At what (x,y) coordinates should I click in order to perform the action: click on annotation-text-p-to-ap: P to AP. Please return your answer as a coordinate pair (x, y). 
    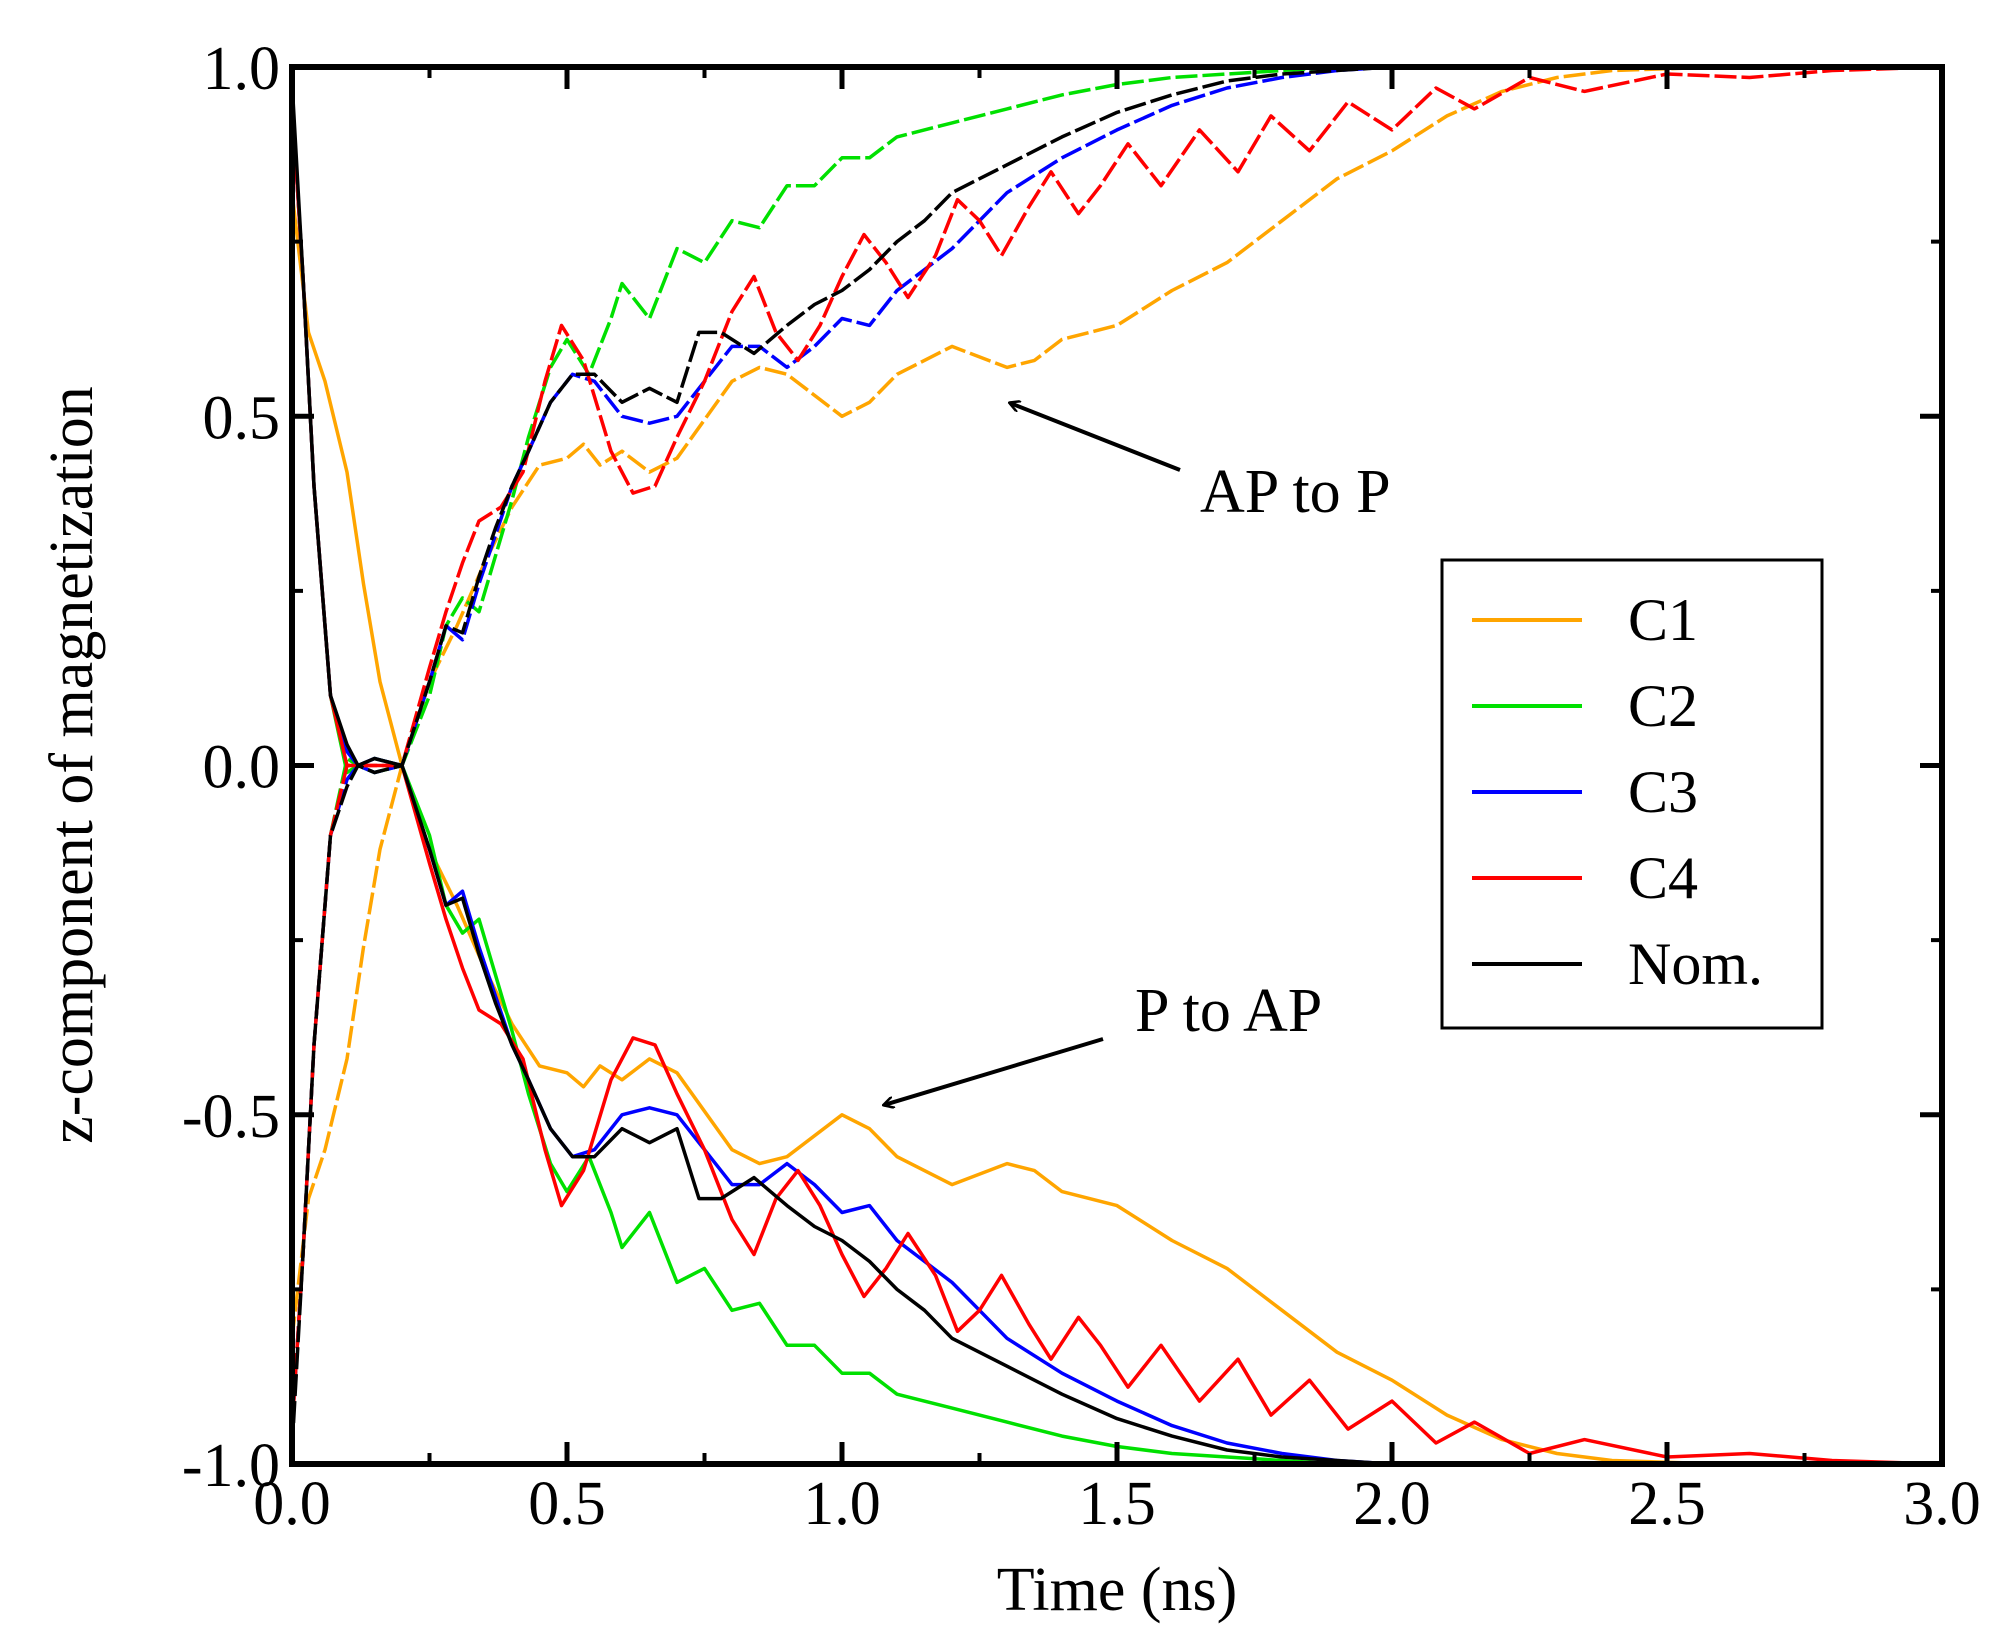
    Looking at the image, I should click on (1228, 1011).